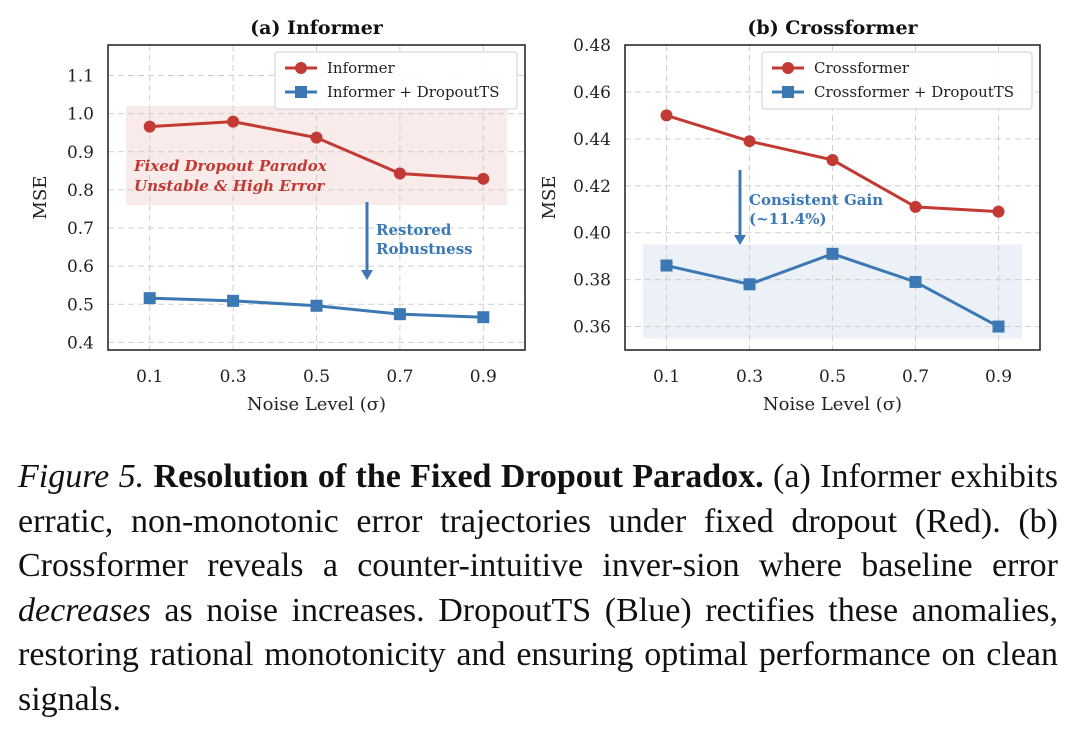 Image resolution: width=1080 pixels, height=735 pixels. What do you see at coordinates (413, 92) in the screenshot?
I see `legend-label: Informer + DropoutTS` at bounding box center [413, 92].